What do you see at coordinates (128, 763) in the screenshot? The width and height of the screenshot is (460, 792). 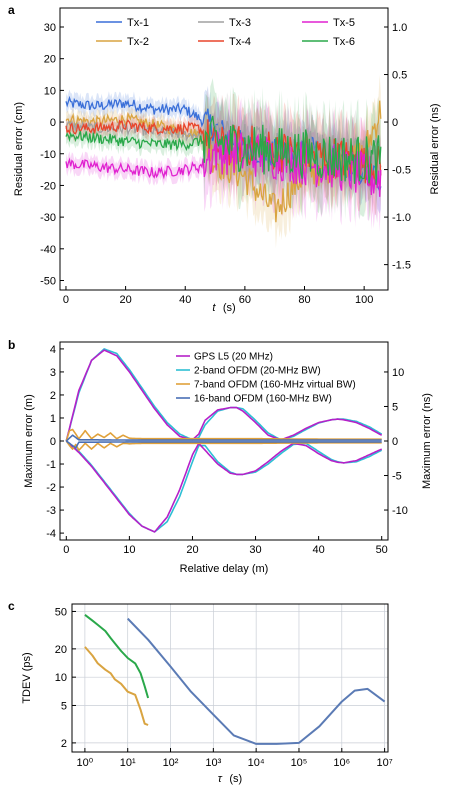 I see `panel-c-xtick-label: 10¹` at bounding box center [128, 763].